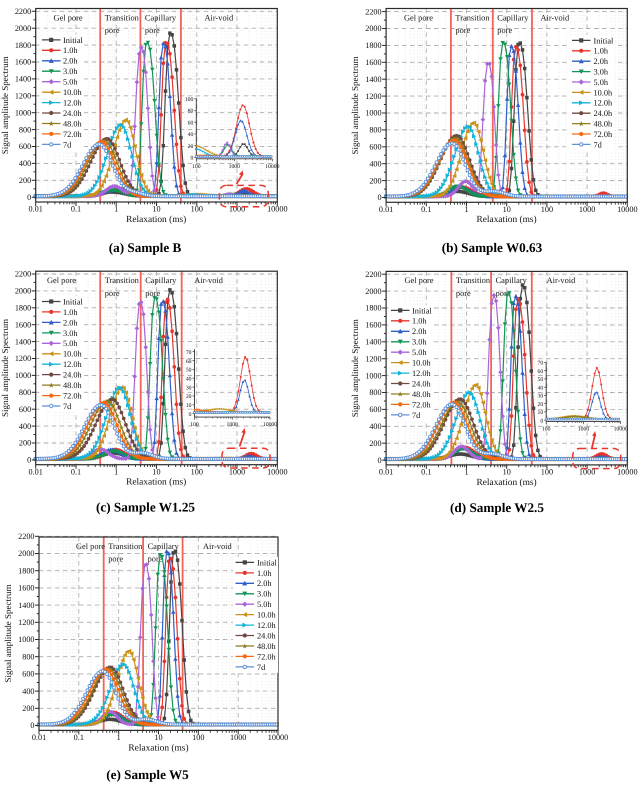 This screenshot has width=642, height=785. What do you see at coordinates (541, 405) in the screenshot?
I see `svg-text: 20` at bounding box center [541, 405].